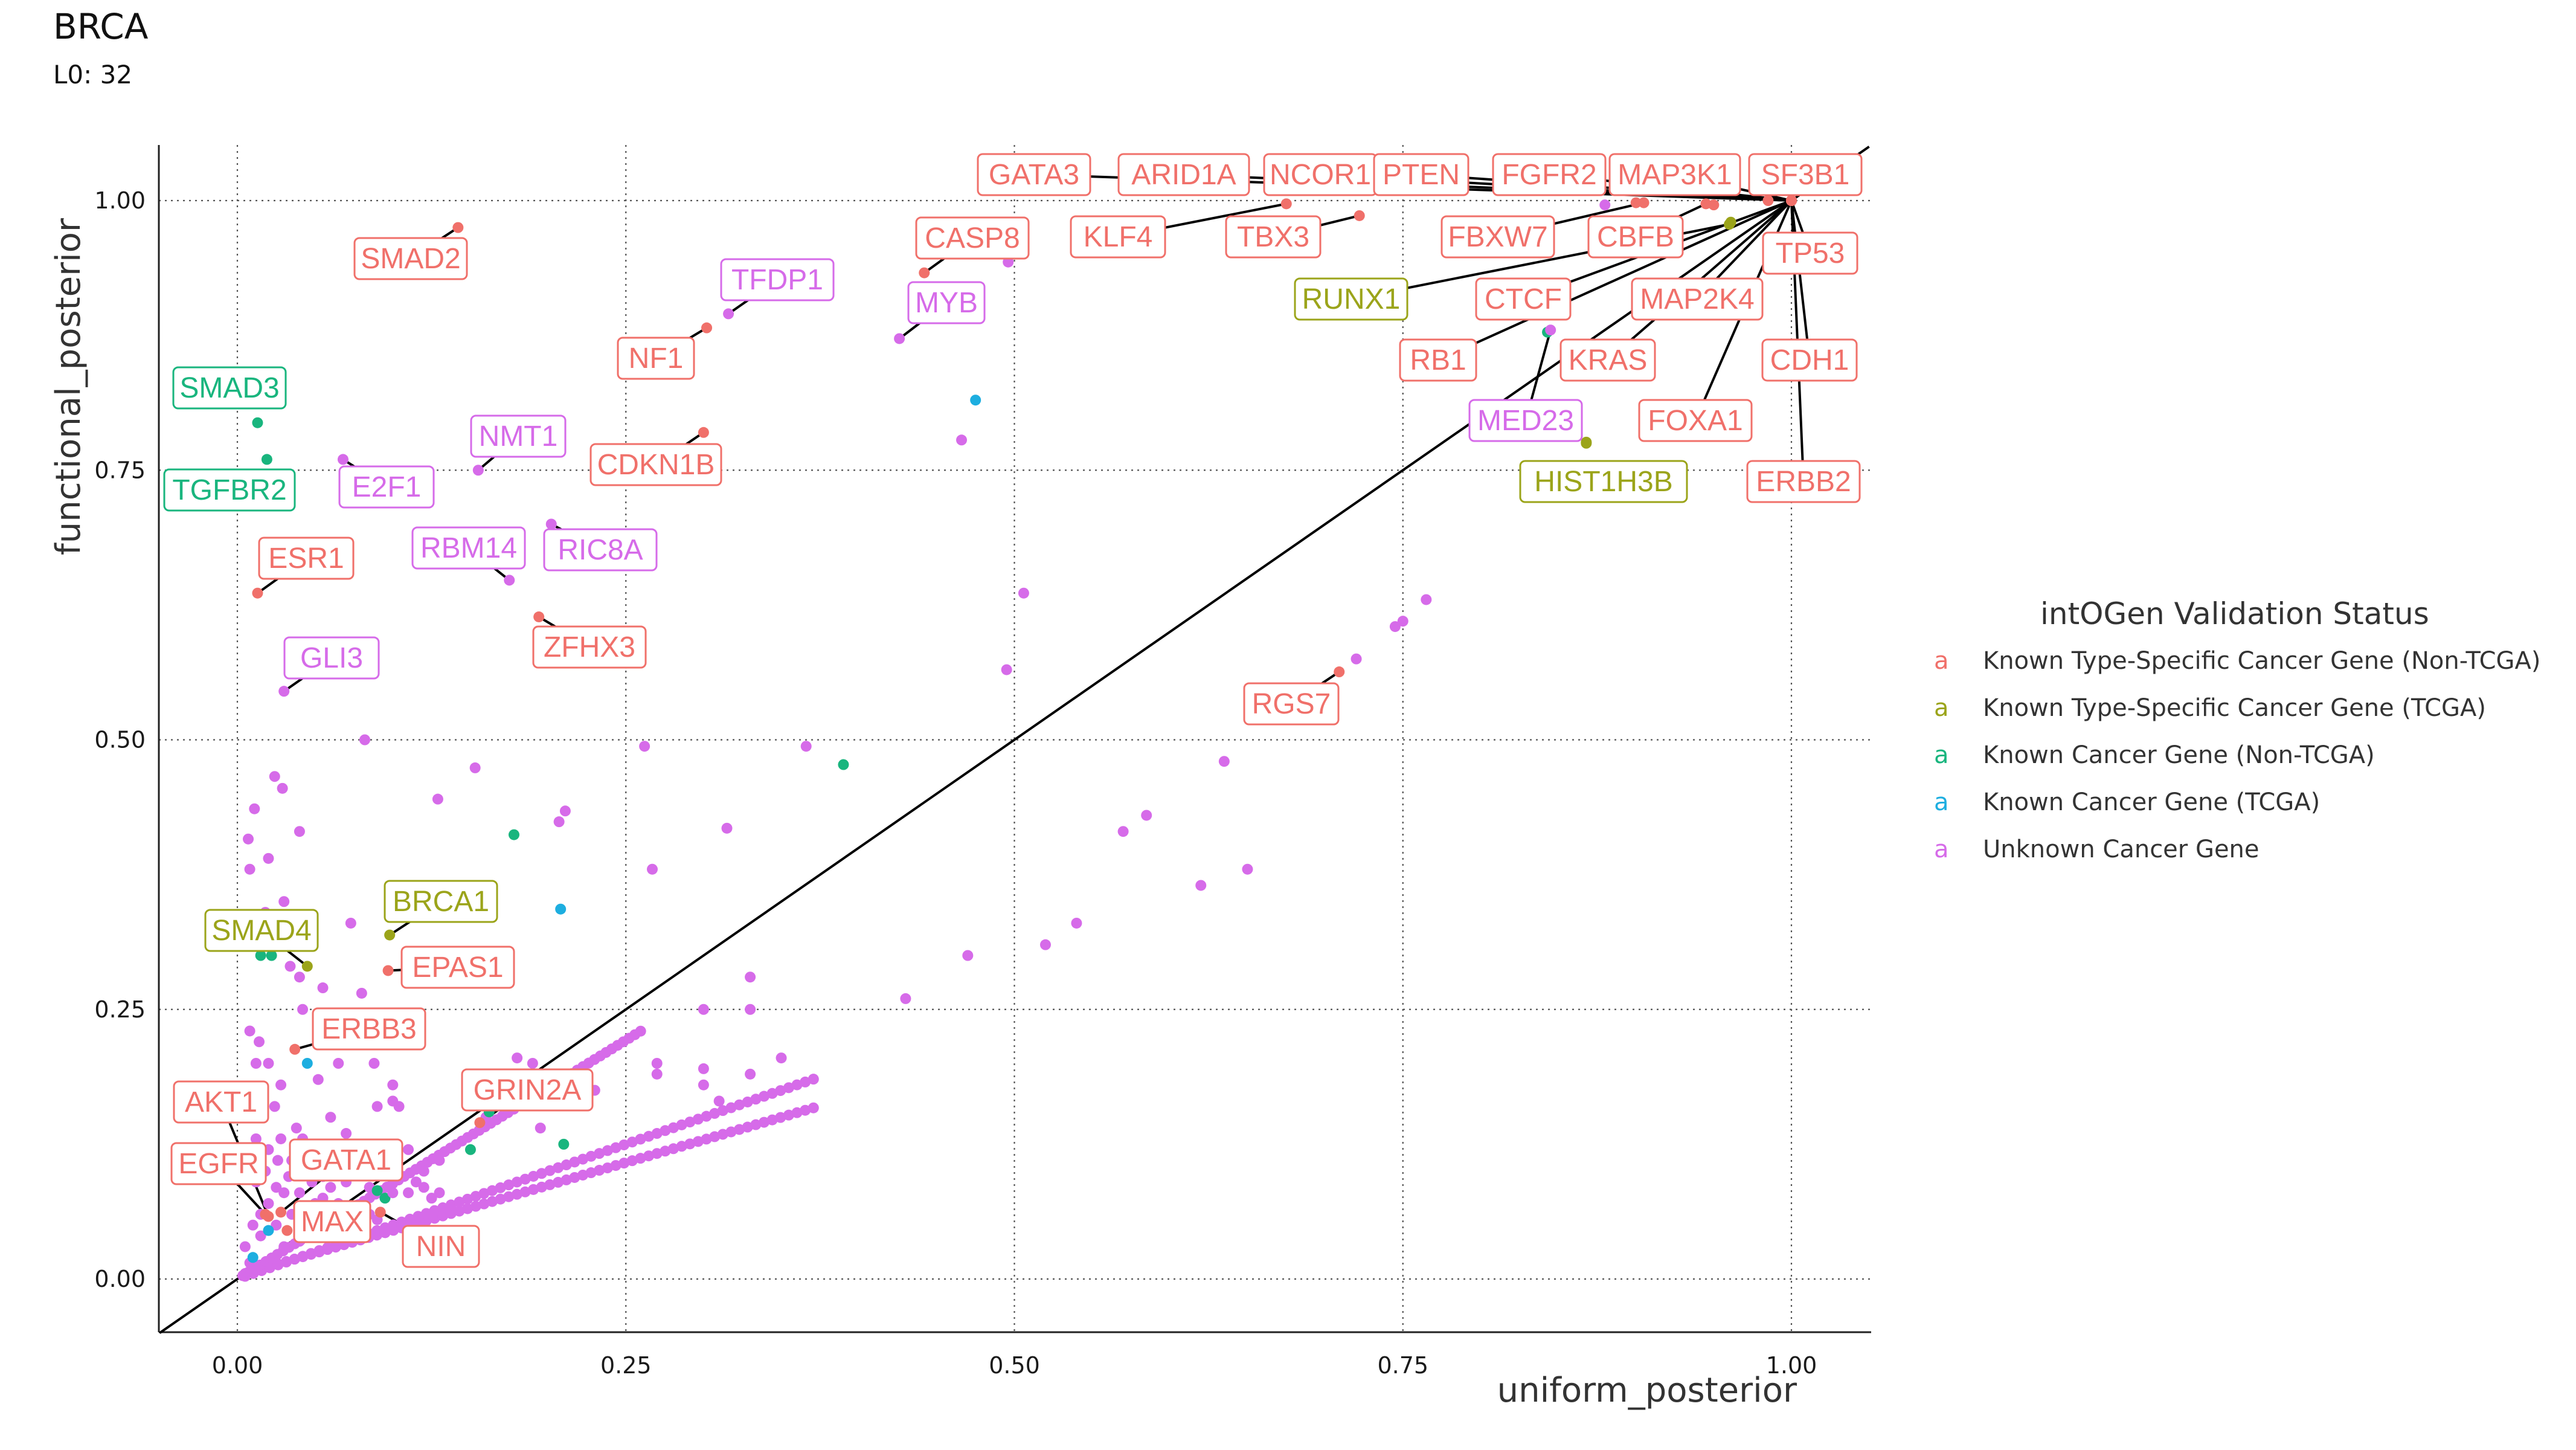 The image size is (2576, 1450). What do you see at coordinates (346, 1160) in the screenshot?
I see `gene-label: GATA1` at bounding box center [346, 1160].